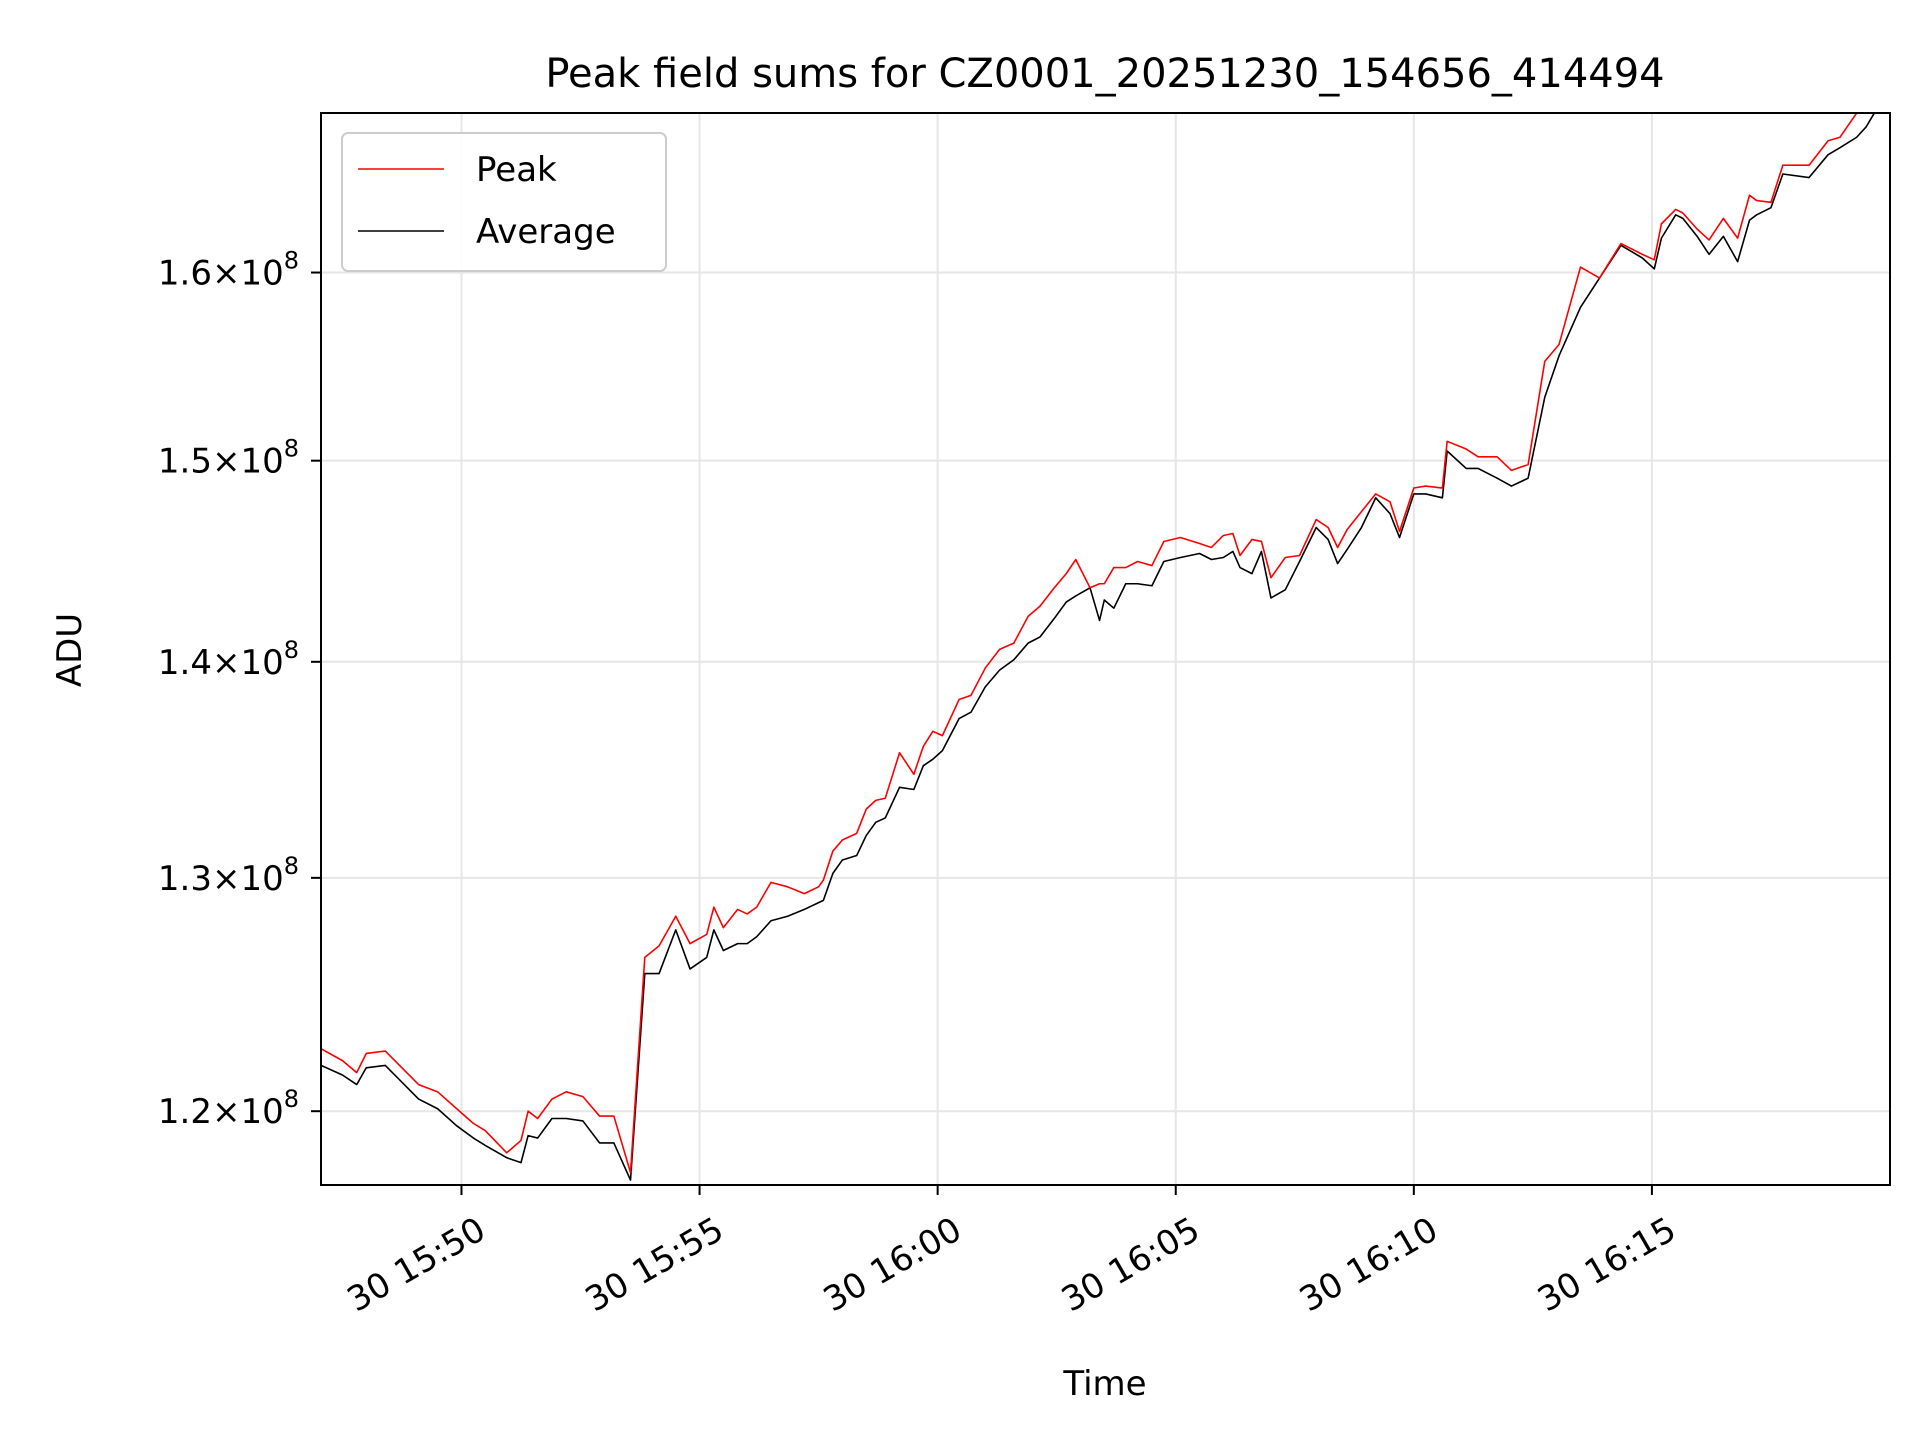  What do you see at coordinates (1131, 1265) in the screenshot?
I see `x-tick-label: 30 16:05` at bounding box center [1131, 1265].